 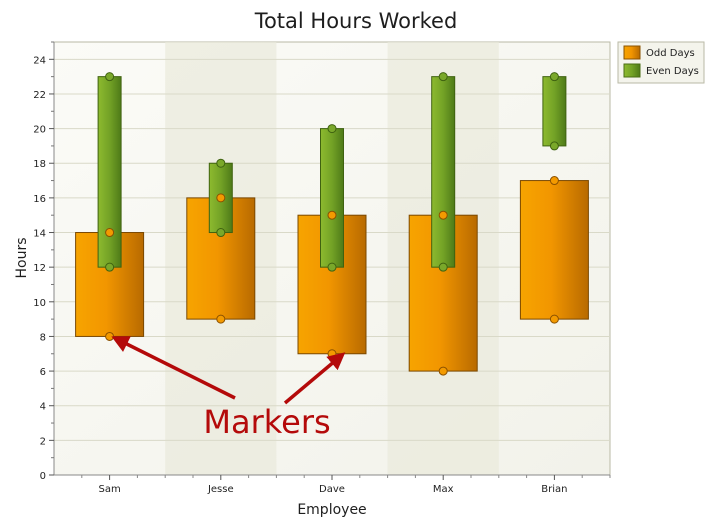 What do you see at coordinates (332, 354) in the screenshot?
I see `marker-odd-days-dave-low` at bounding box center [332, 354].